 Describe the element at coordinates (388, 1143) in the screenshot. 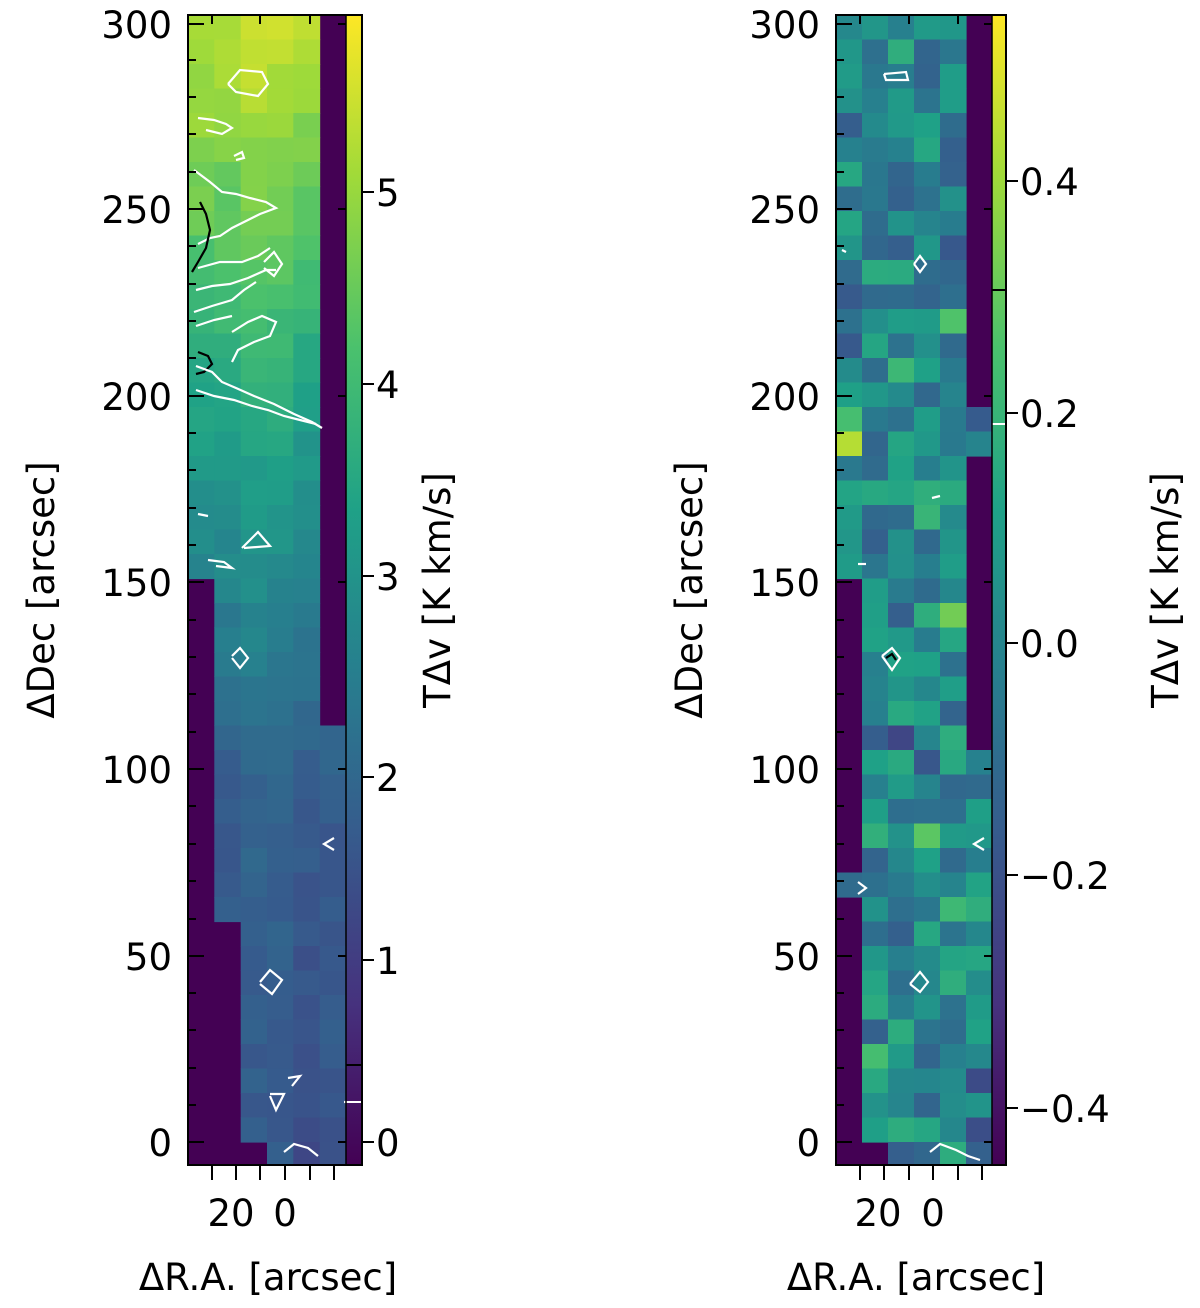

I see `left-colorbar-tick-label: 0` at that location.